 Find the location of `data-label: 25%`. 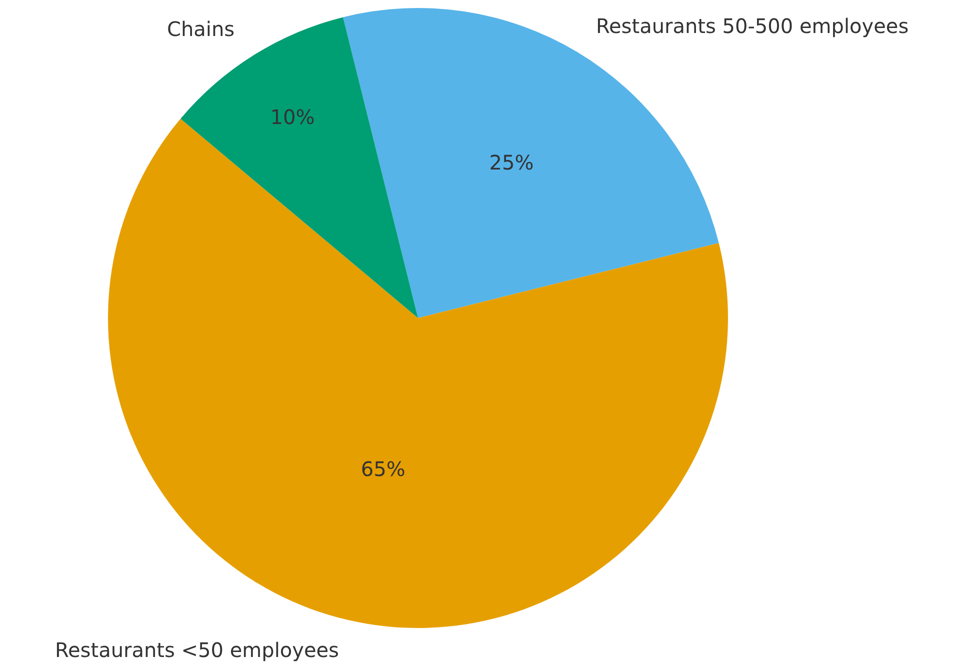

data-label: 25% is located at coordinates (511, 162).